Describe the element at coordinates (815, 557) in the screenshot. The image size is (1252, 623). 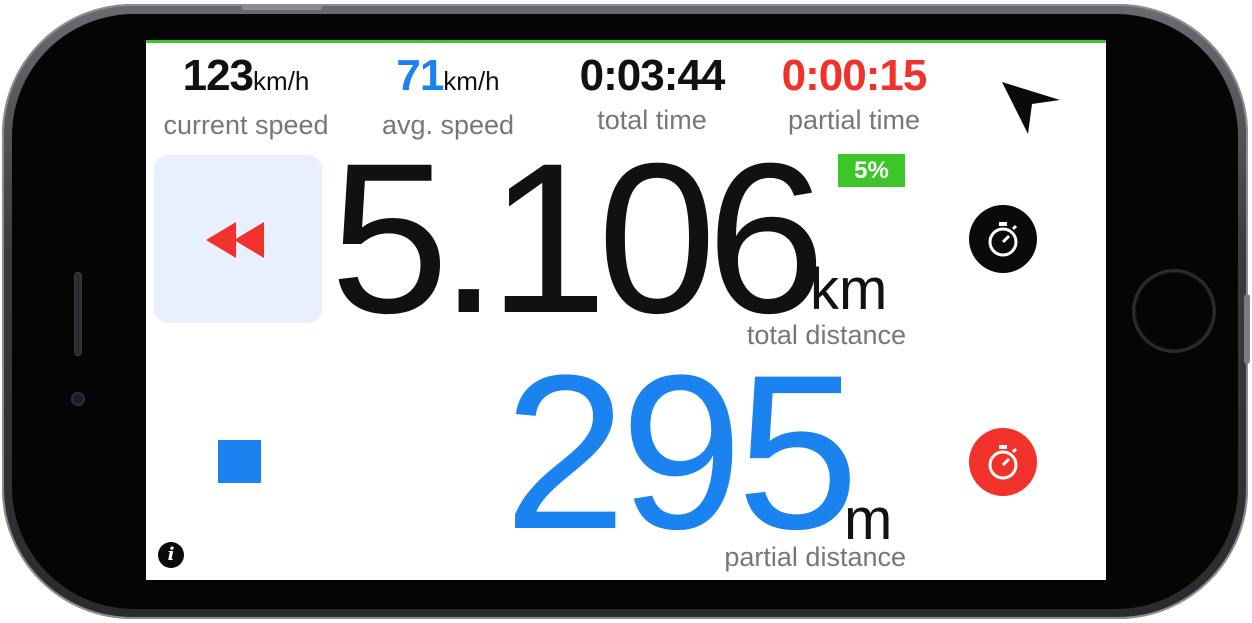
I see `partial-distance-label: partial distance` at that location.